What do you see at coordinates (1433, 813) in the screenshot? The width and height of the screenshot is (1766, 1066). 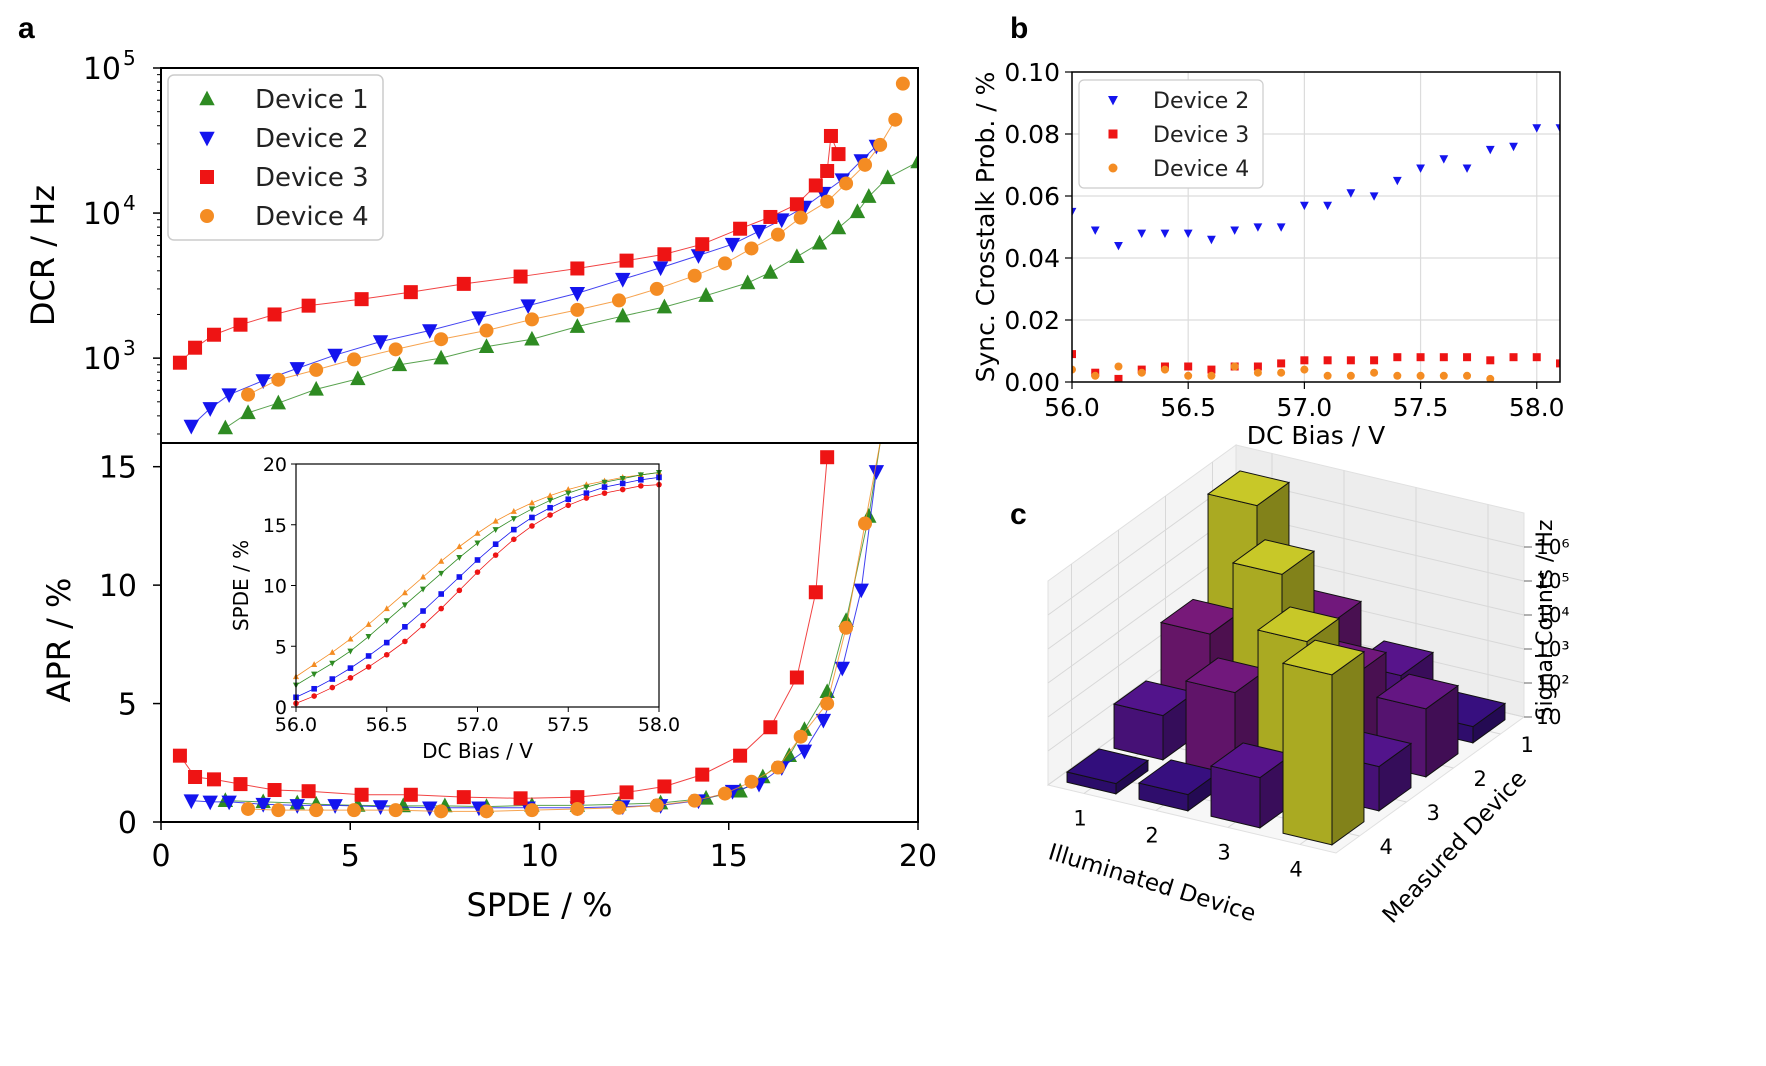 I see `signal-3d-ytick-label: 3` at bounding box center [1433, 813].